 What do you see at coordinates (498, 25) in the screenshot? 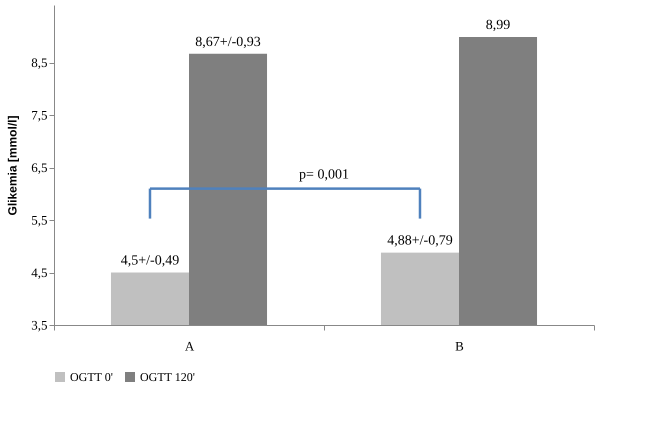
I see `data-label: 8,99` at bounding box center [498, 25].